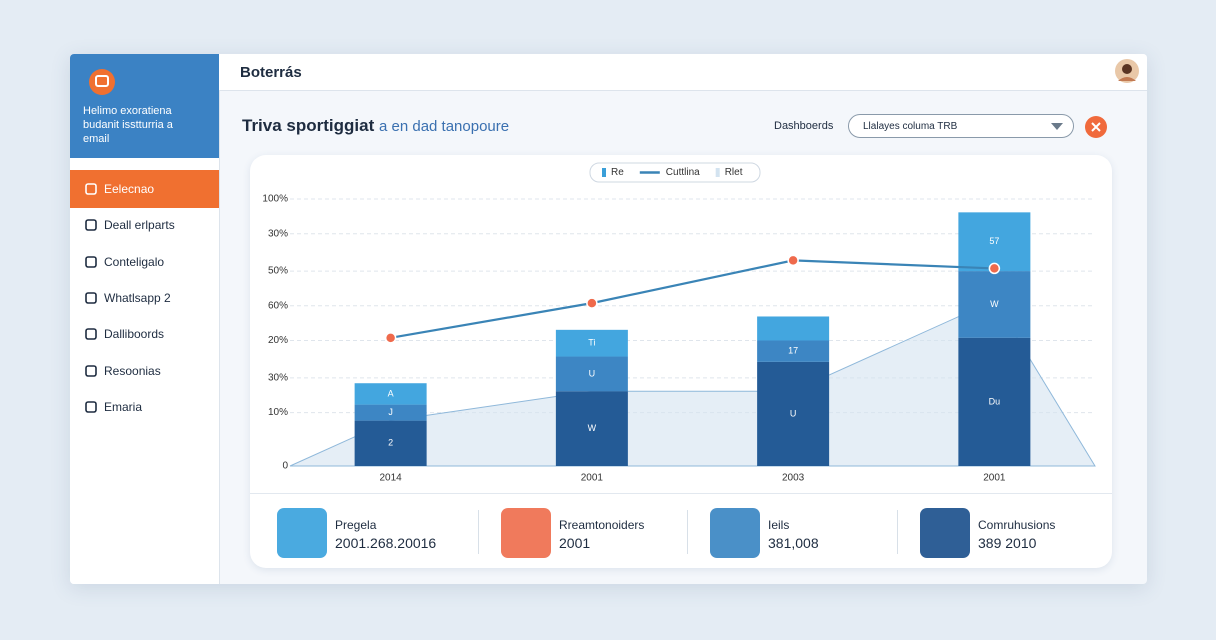 The height and width of the screenshot is (640, 1216). What do you see at coordinates (1017, 525) in the screenshot?
I see `stat-label: Comruhusions` at bounding box center [1017, 525].